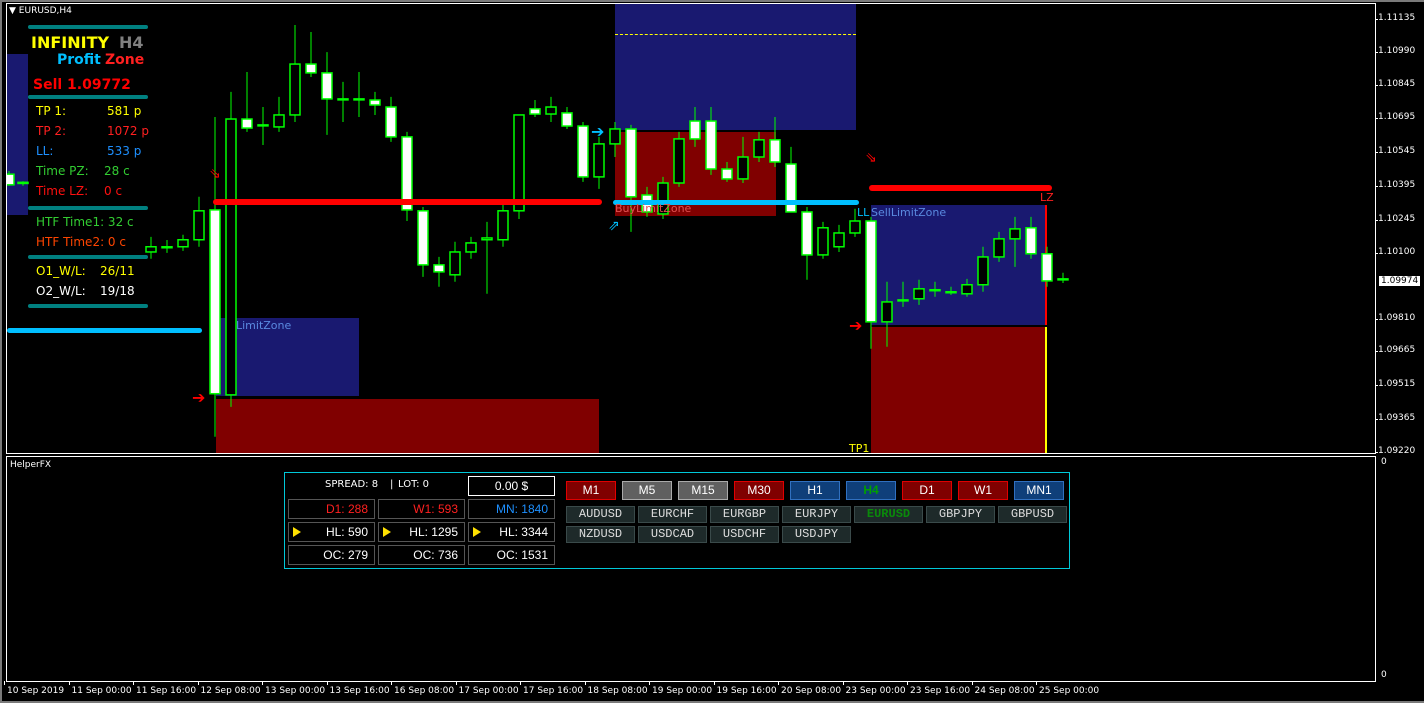 The image size is (1424, 703). Describe the element at coordinates (88, 27) in the screenshot. I see `panel-divider` at that location.